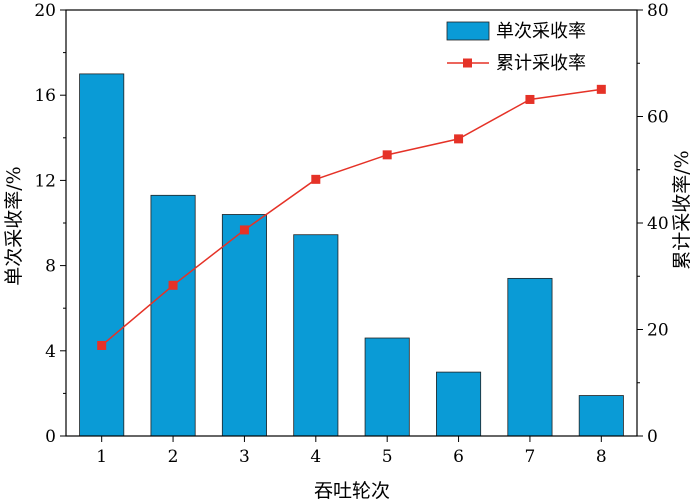  I want to click on x-tick-label: 7, so click(530, 457).